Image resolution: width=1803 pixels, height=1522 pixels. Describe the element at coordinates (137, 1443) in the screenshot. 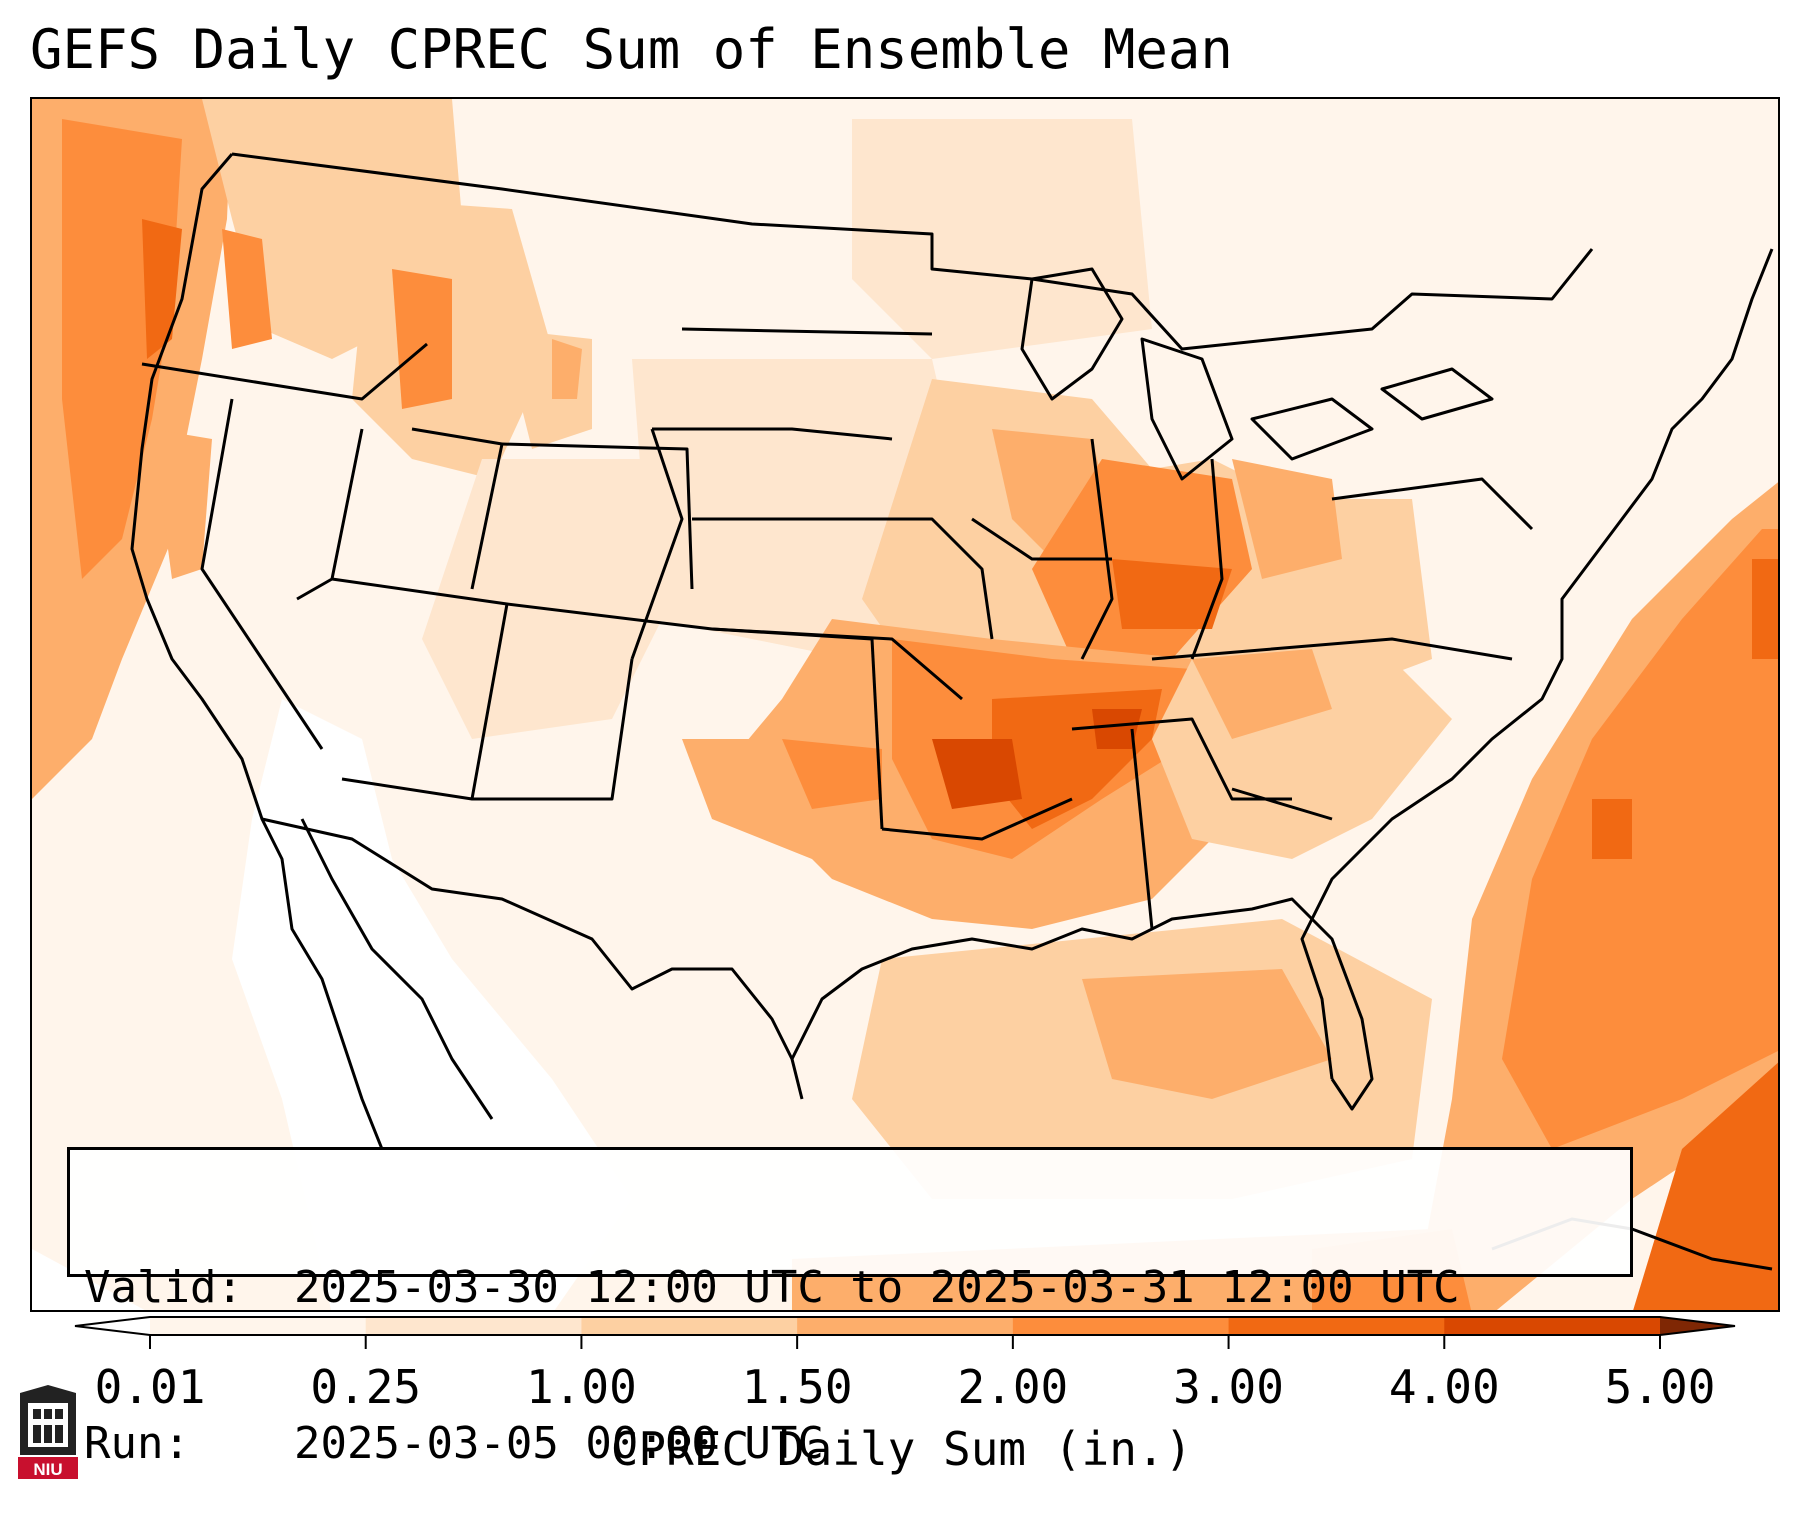

I see `run-label: Run:` at that location.